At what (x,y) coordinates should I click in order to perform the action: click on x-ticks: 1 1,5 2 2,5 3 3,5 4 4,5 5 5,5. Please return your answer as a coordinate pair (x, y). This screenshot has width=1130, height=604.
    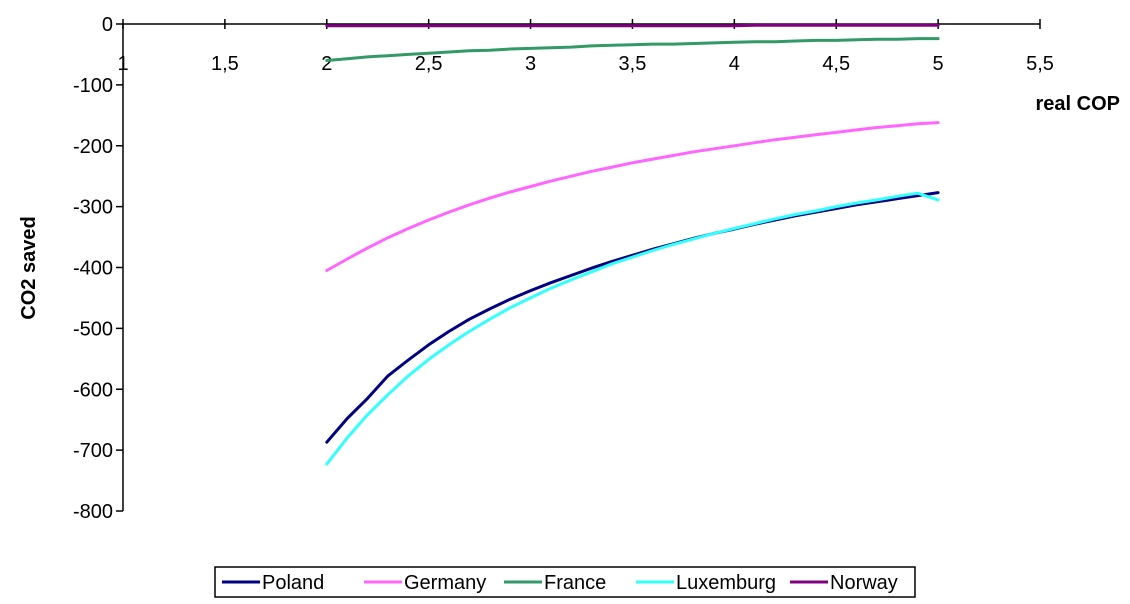
    Looking at the image, I should click on (585, 47).